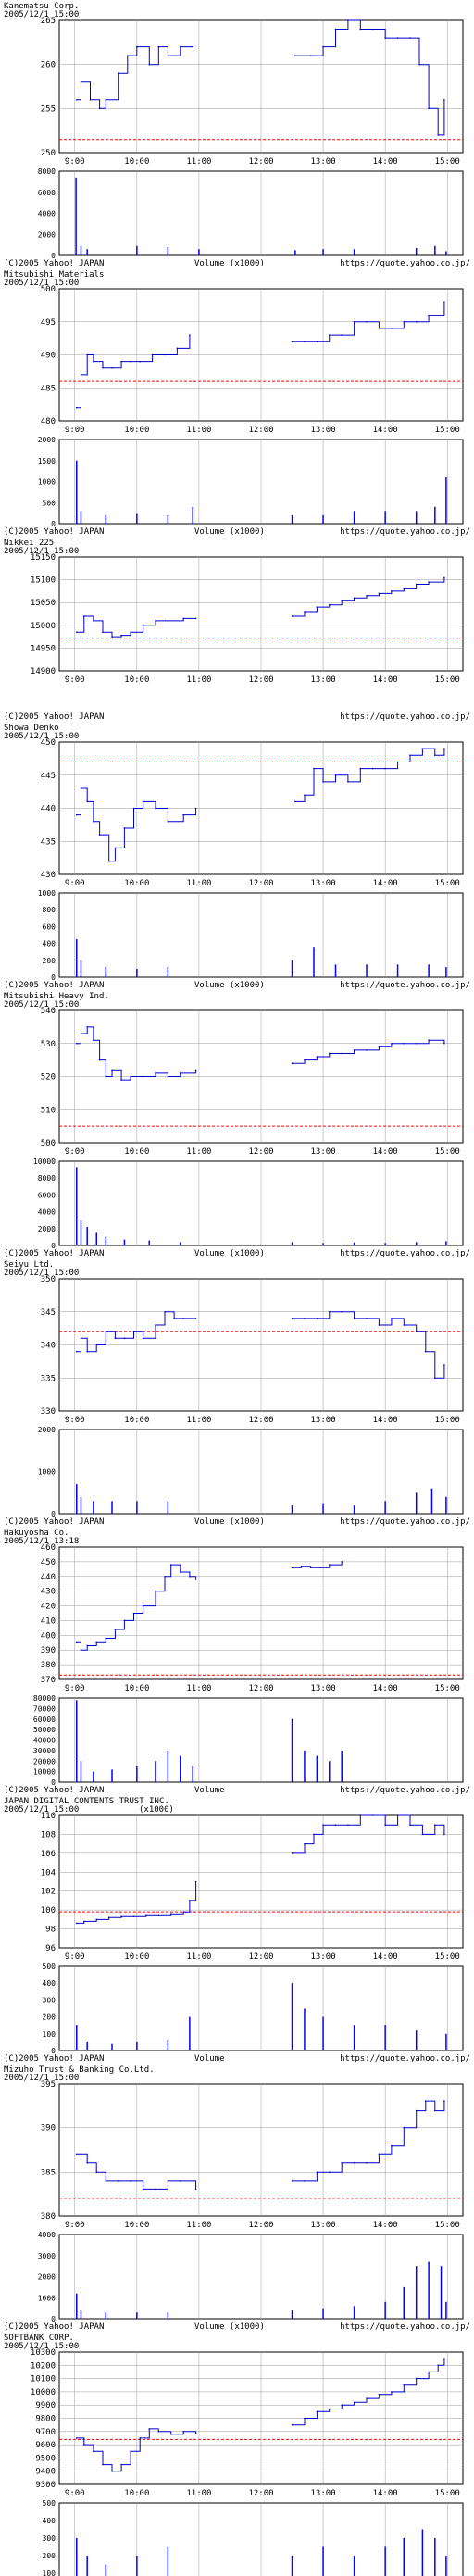 The width and height of the screenshot is (474, 2576). What do you see at coordinates (134, 78) in the screenshot?
I see `price-line-morning` at bounding box center [134, 78].